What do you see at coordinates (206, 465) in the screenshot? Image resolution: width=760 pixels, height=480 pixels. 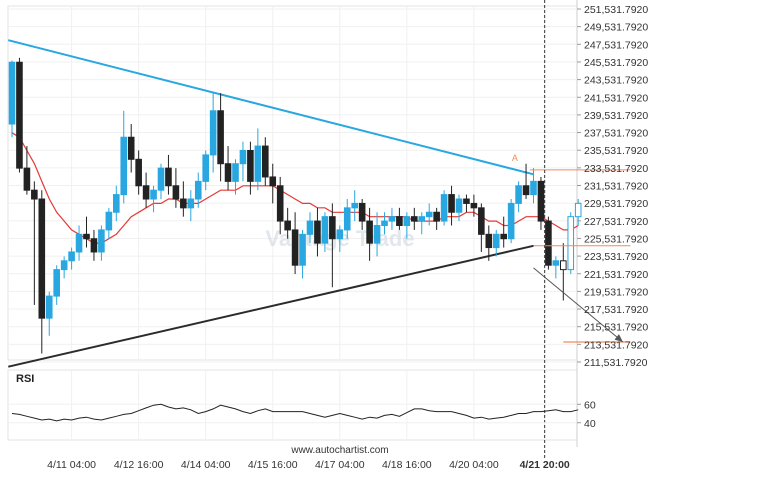 I see `x-tick-label: 4/14 04:00` at bounding box center [206, 465].